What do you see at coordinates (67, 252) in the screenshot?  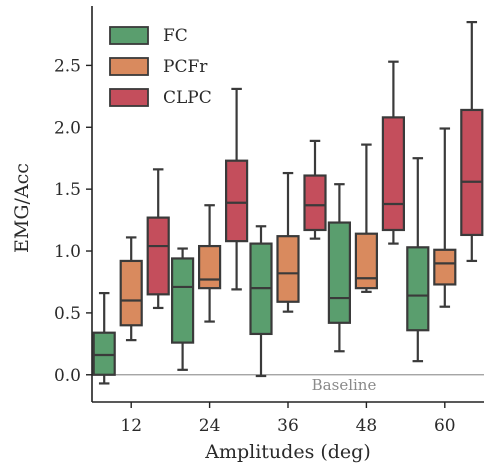 I see `y-tick-label: 1.0` at bounding box center [67, 252].